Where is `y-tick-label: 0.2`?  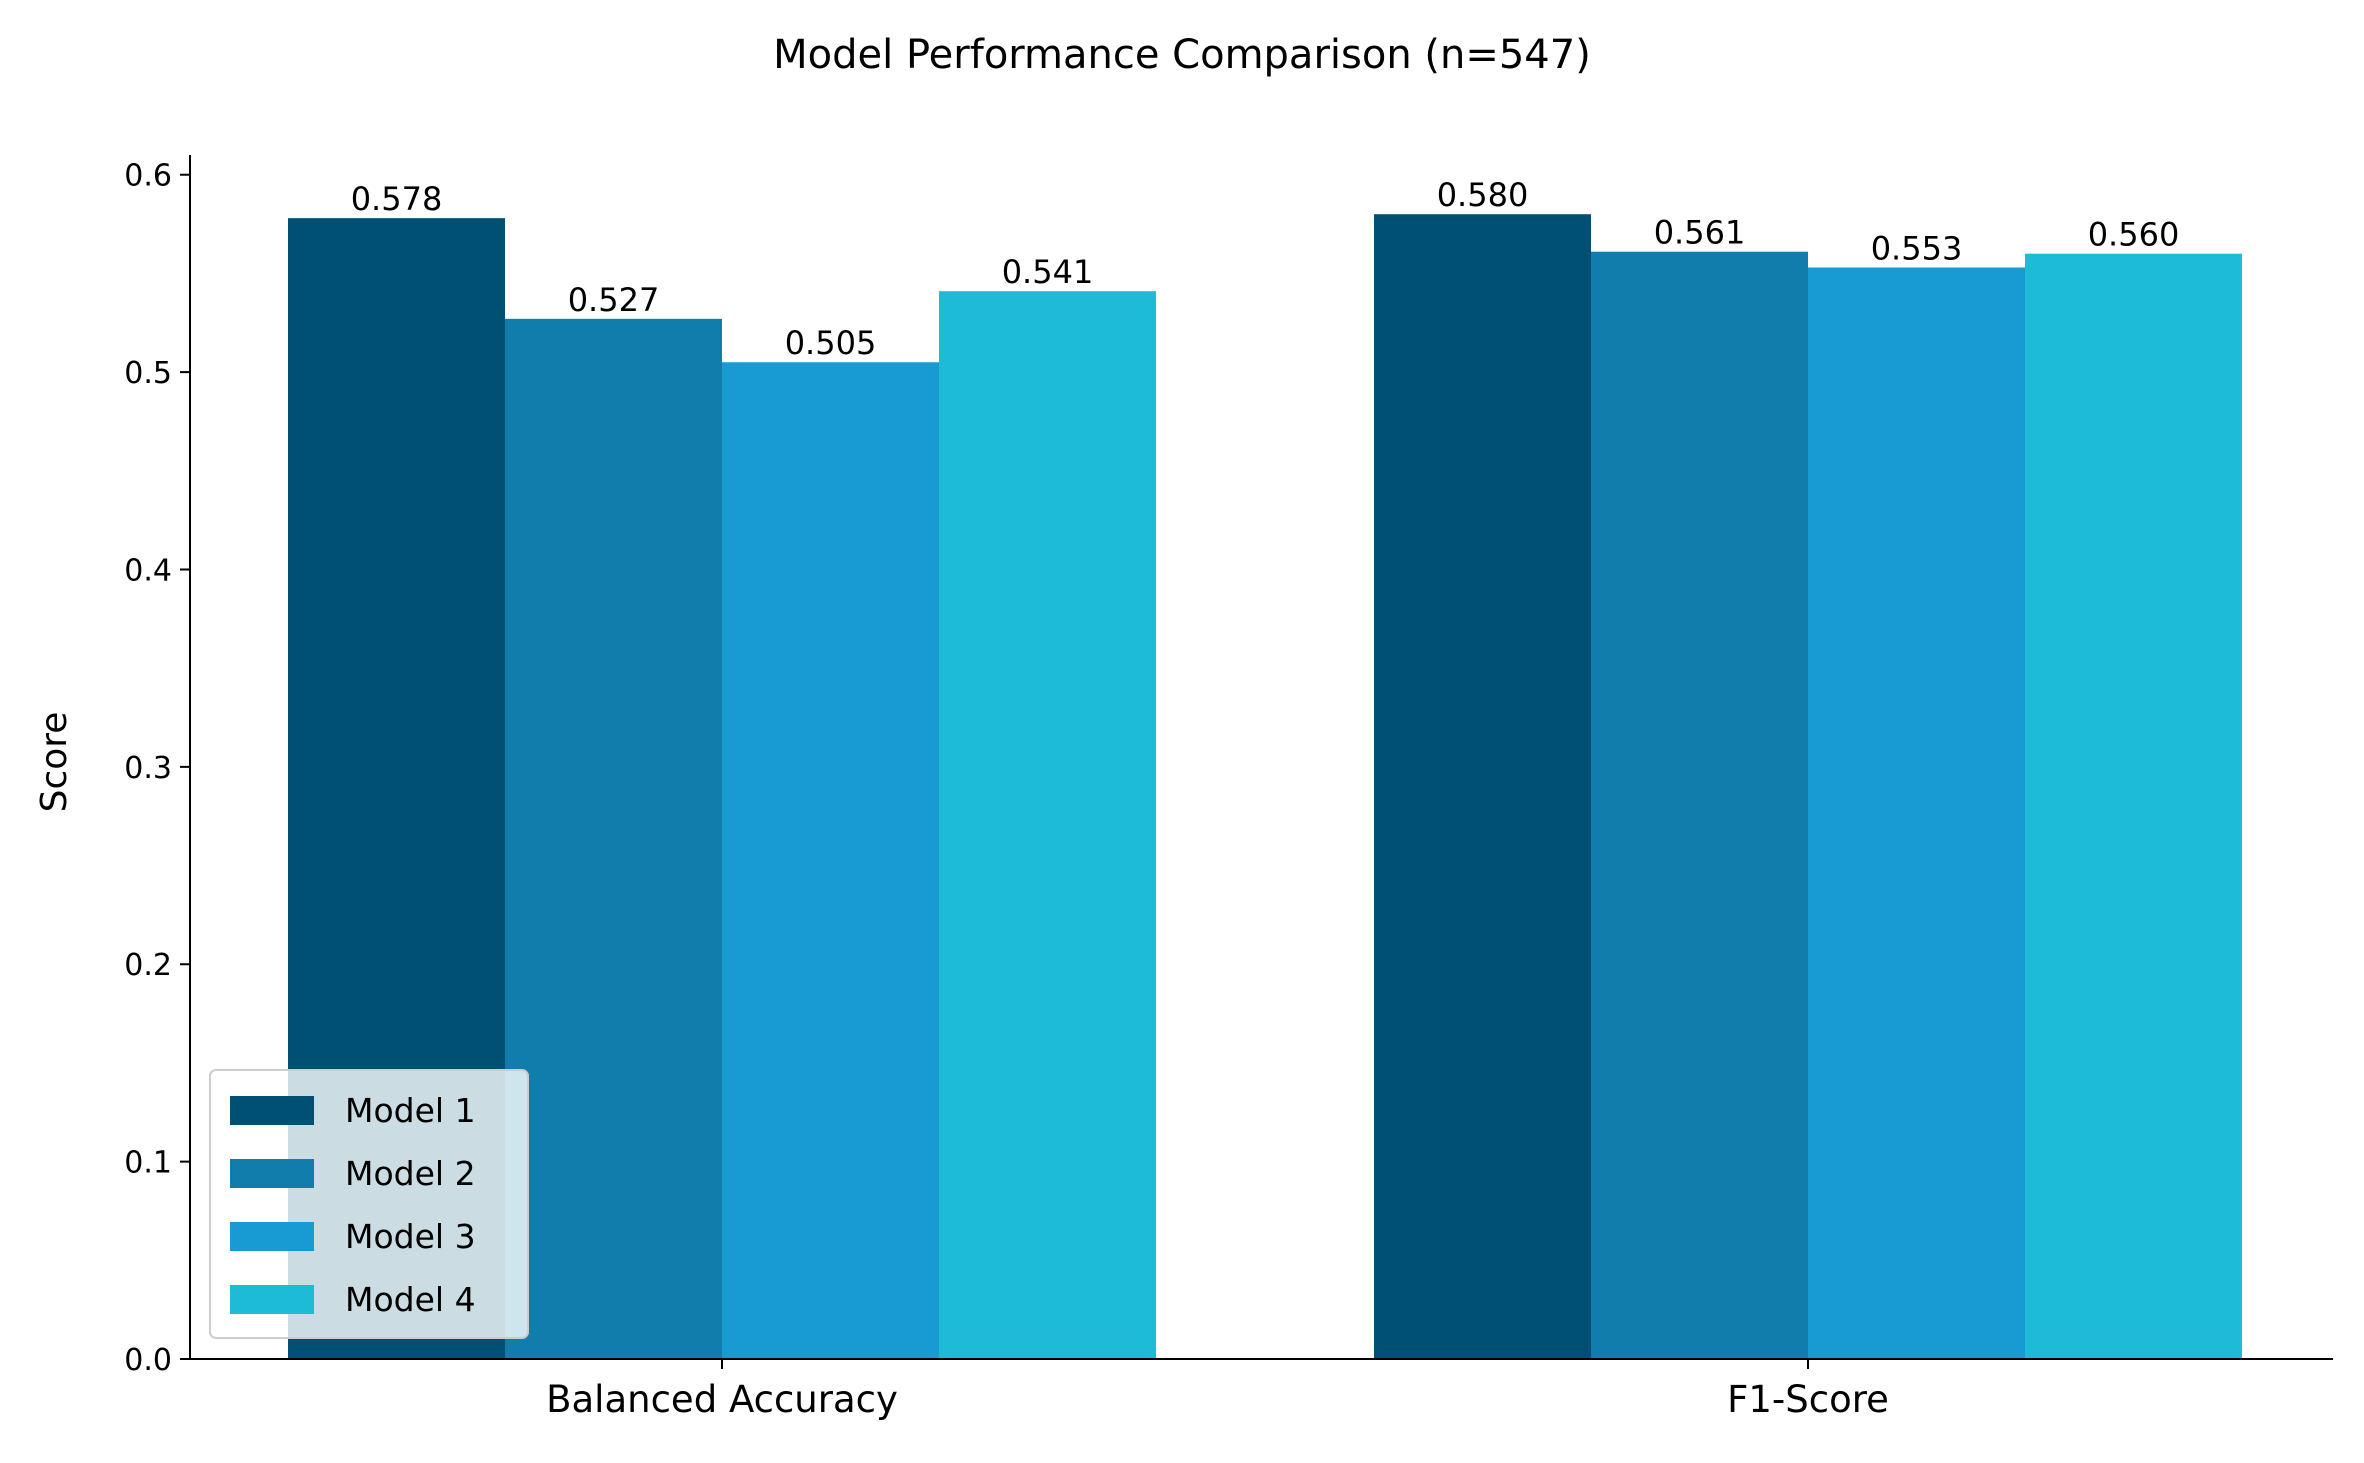 y-tick-label: 0.2 is located at coordinates (148, 965).